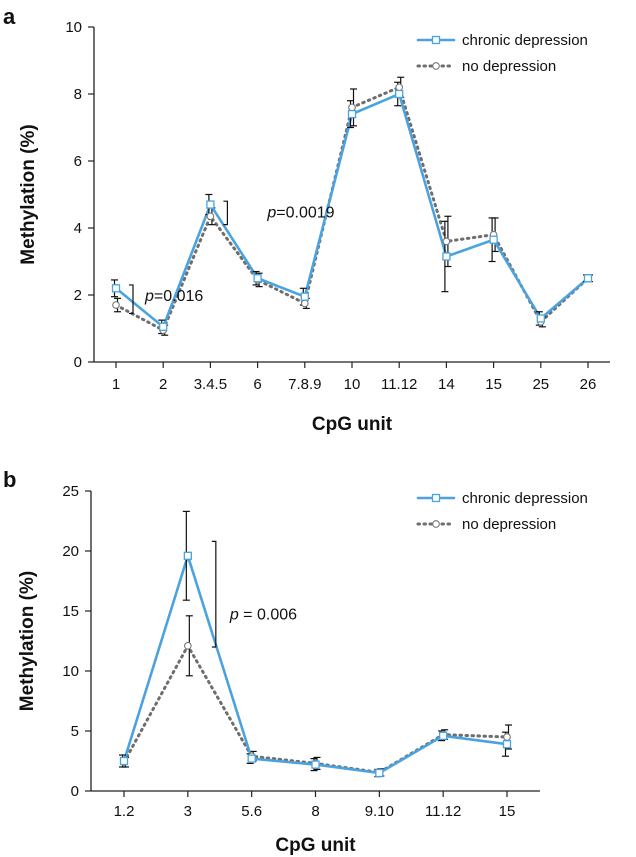 This screenshot has width=636, height=857. What do you see at coordinates (352, 384) in the screenshot?
I see `x-tick-label: 10` at bounding box center [352, 384].